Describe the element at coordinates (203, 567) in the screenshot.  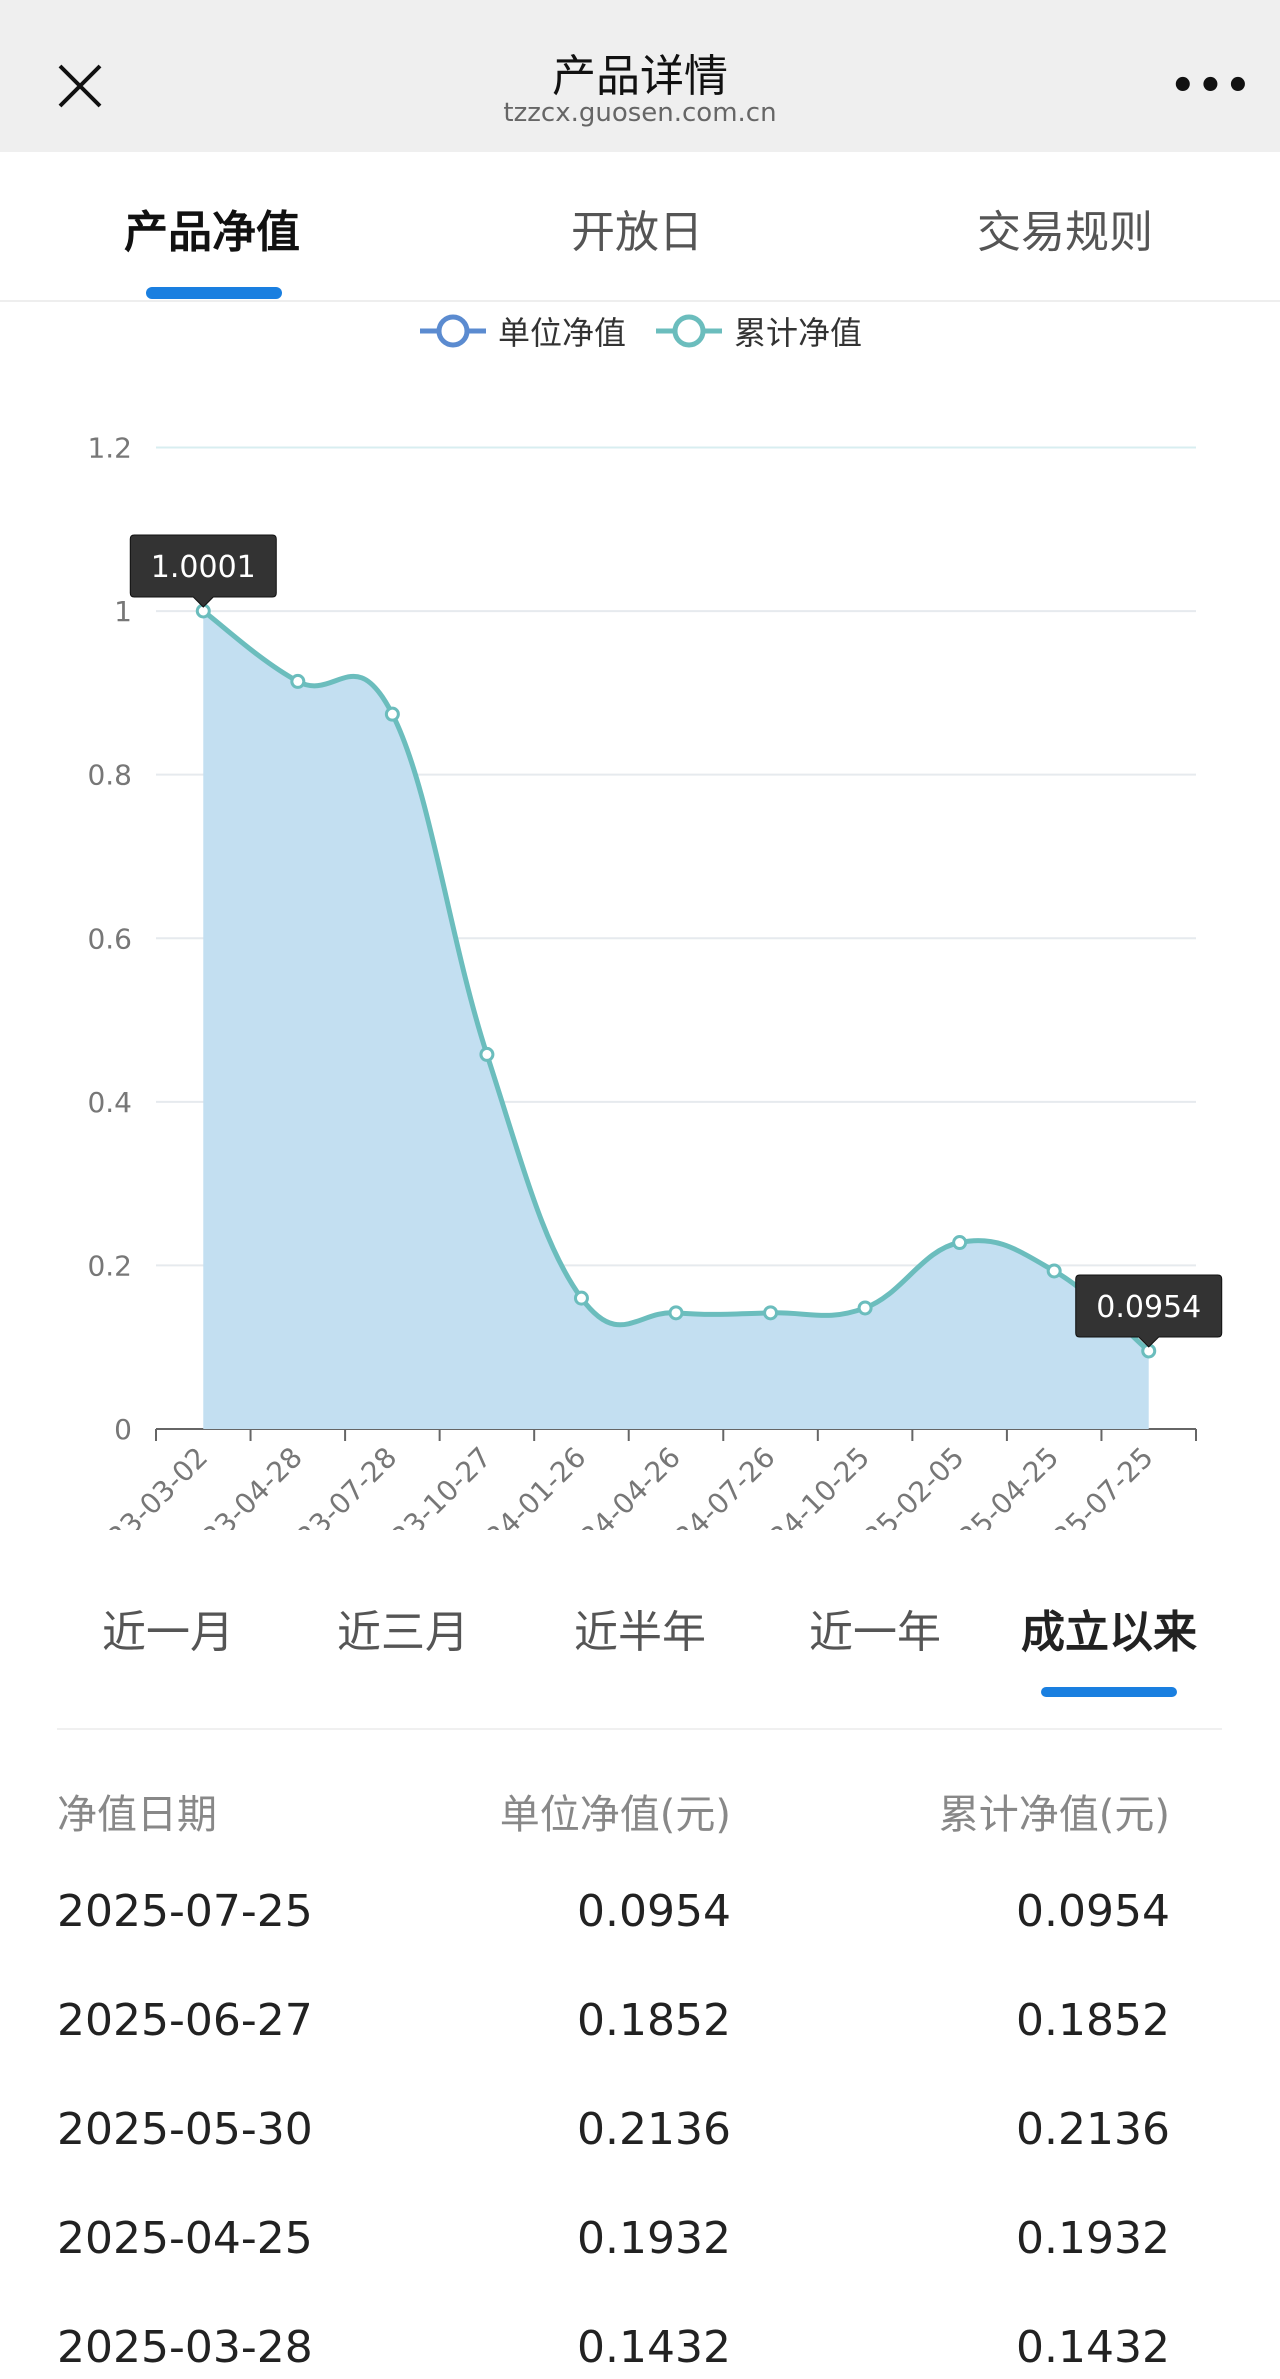
I see `tooltip-label: 1.0001` at that location.